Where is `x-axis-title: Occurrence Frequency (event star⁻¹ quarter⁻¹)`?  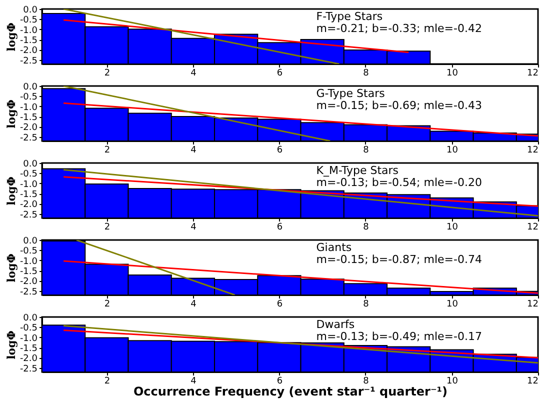
x-axis-title: Occurrence Frequency (event star⁻¹ quarter⁻¹) is located at coordinates (290, 391).